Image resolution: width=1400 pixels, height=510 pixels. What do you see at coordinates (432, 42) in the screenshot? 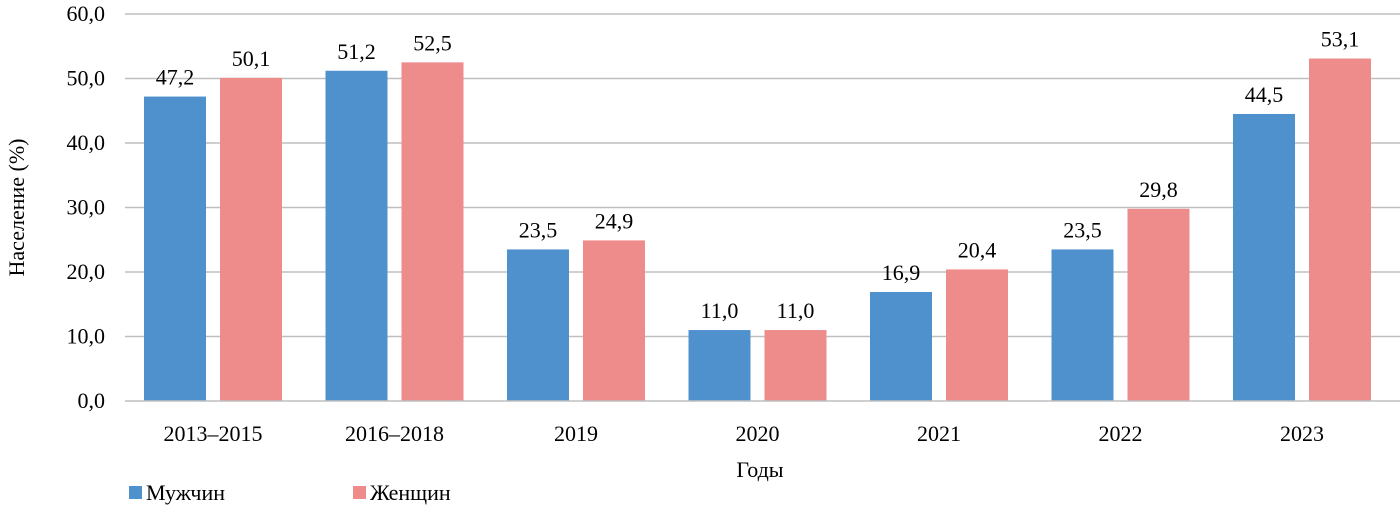
I see `data-label: 52,5` at bounding box center [432, 42].